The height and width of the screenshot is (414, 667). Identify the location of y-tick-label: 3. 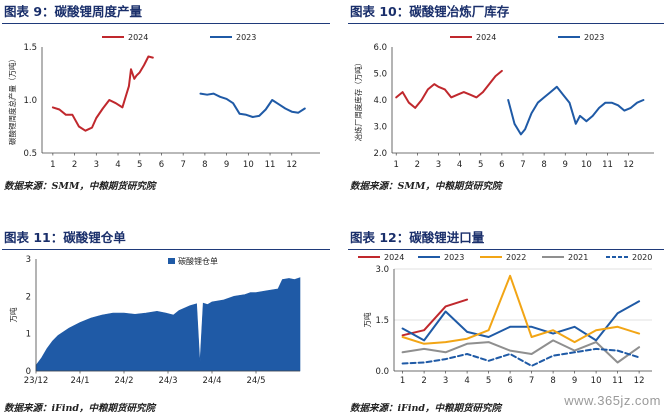
(28, 260).